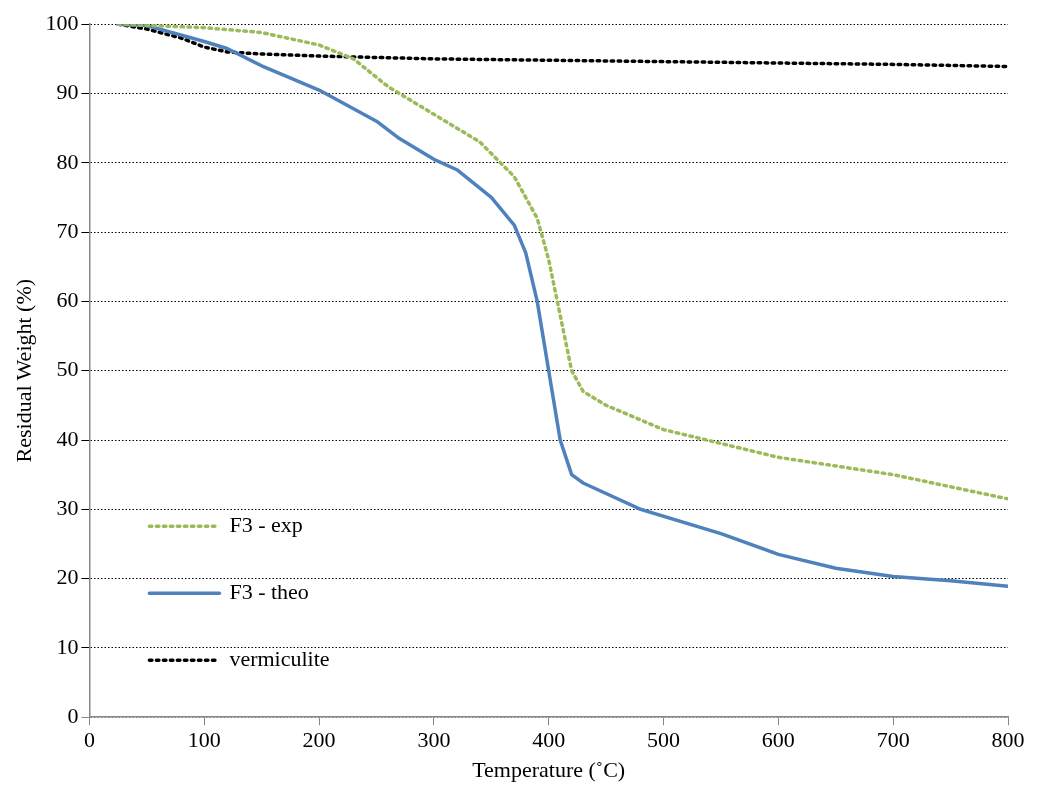 This screenshot has height=792, width=1040. Describe the element at coordinates (279, 658) in the screenshot. I see `legend-label: vermiculite` at that location.